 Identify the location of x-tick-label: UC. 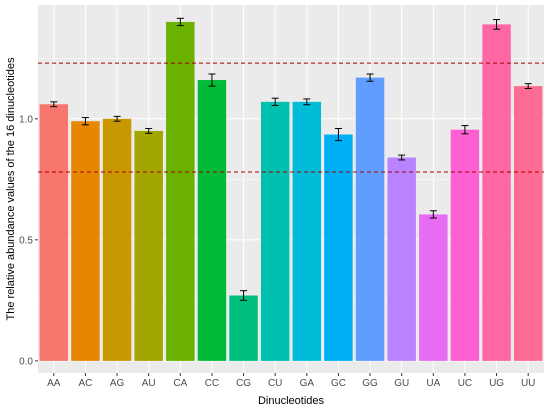
(465, 383).